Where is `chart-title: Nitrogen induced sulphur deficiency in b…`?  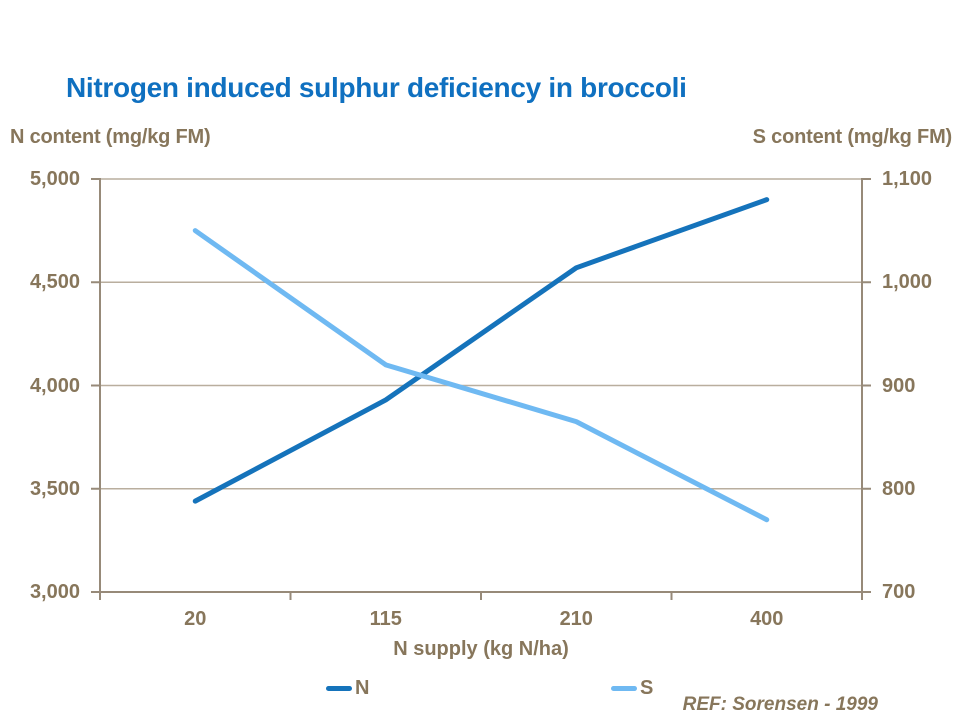 chart-title: Nitrogen induced sulphur deficiency in b… is located at coordinates (376, 87).